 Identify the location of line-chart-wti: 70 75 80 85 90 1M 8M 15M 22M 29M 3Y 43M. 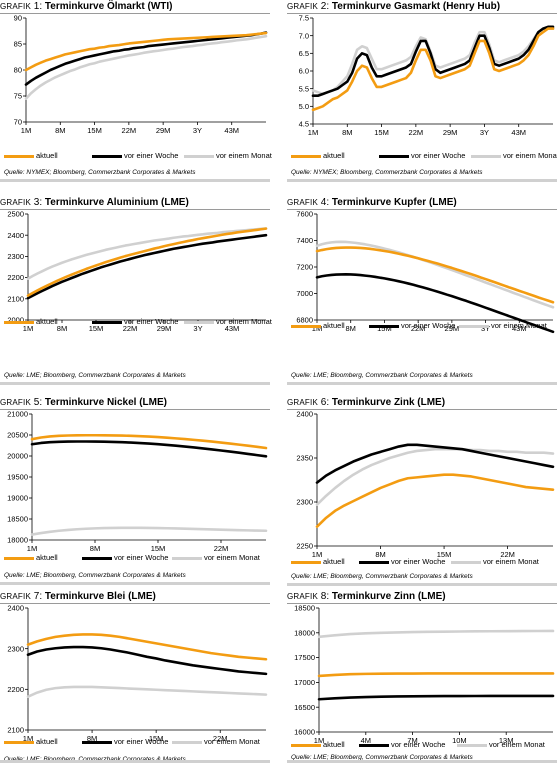
(141, 74).